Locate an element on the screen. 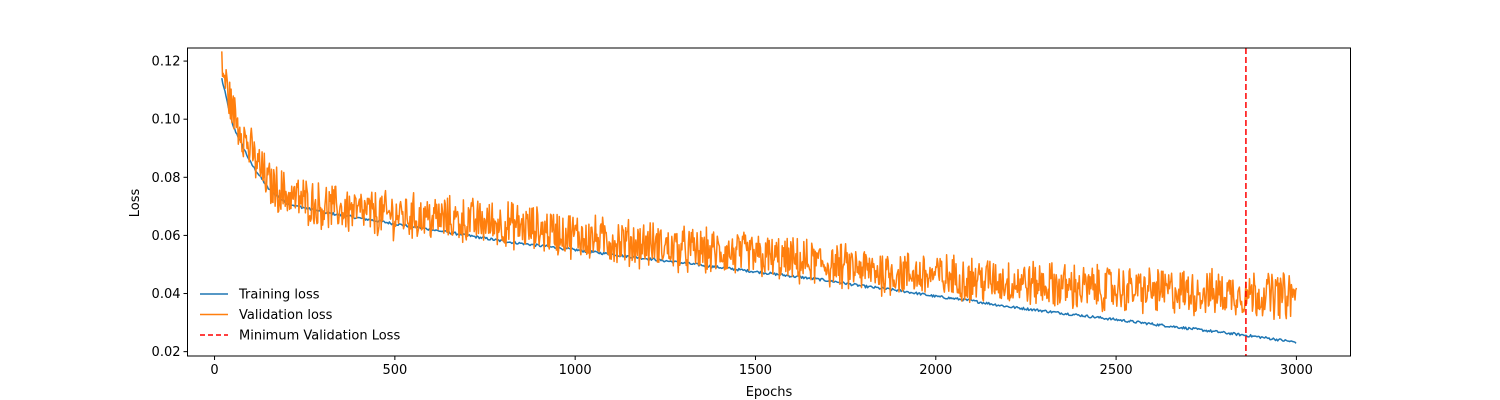 The width and height of the screenshot is (1500, 400). y-axis-label: Loss is located at coordinates (135, 203).